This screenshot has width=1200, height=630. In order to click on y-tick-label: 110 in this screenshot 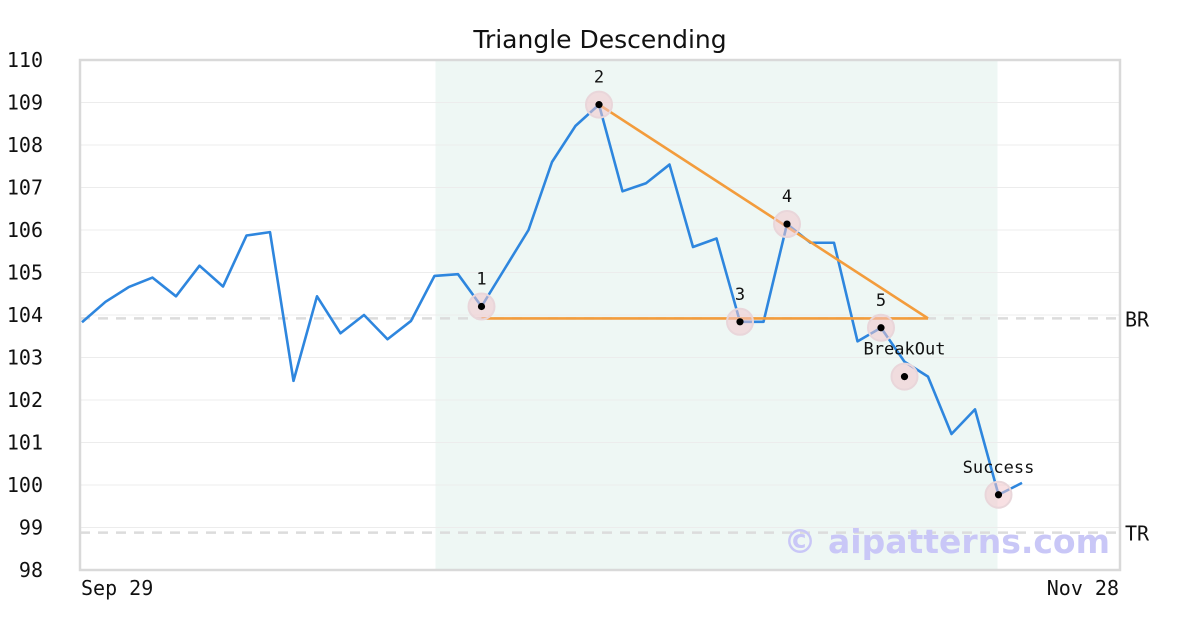, I will do `click(25, 60)`.